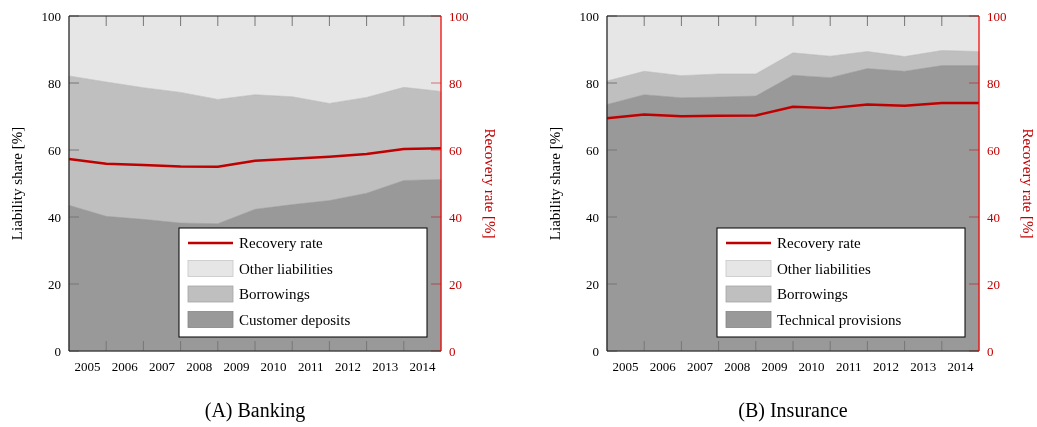 Image resolution: width=1037 pixels, height=427 pixels. Describe the element at coordinates (839, 319) in the screenshot. I see `legend-label: Technical provisions` at that location.